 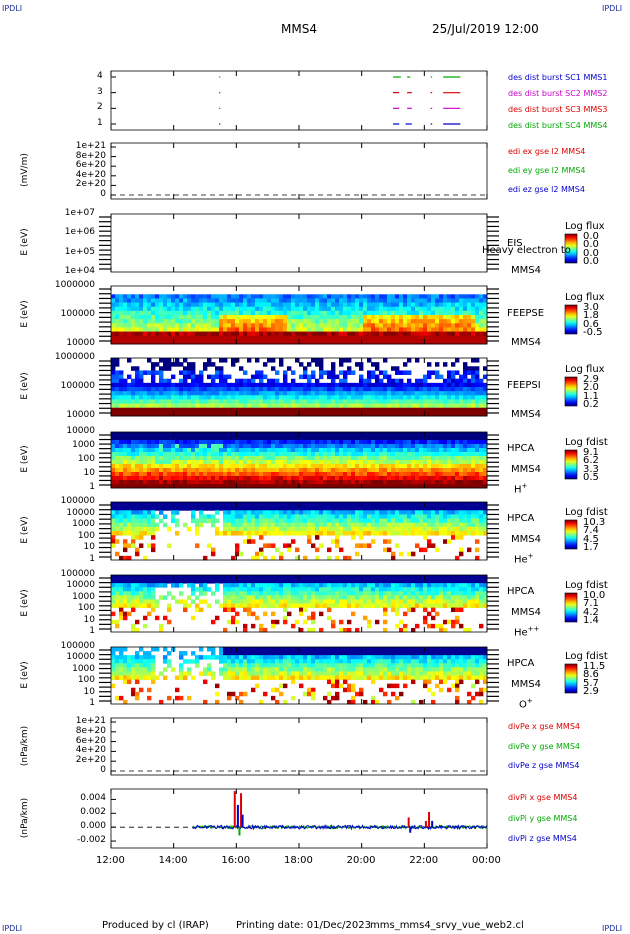 What do you see at coordinates (338, 531) in the screenshot?
I see `panel-hpca_he` at bounding box center [338, 531].